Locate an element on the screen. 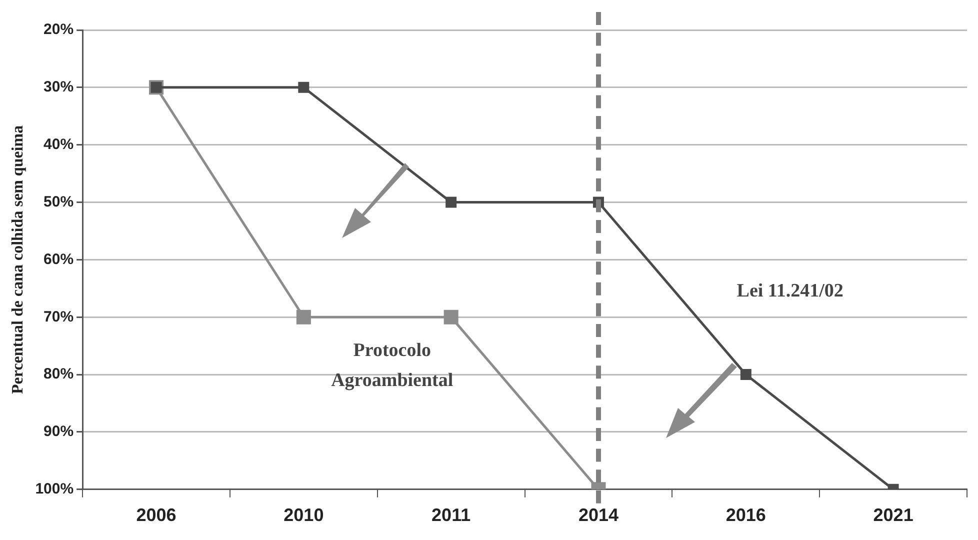 Image resolution: width=978 pixels, height=540 pixels. x-tick-label: 2014 is located at coordinates (598, 515).